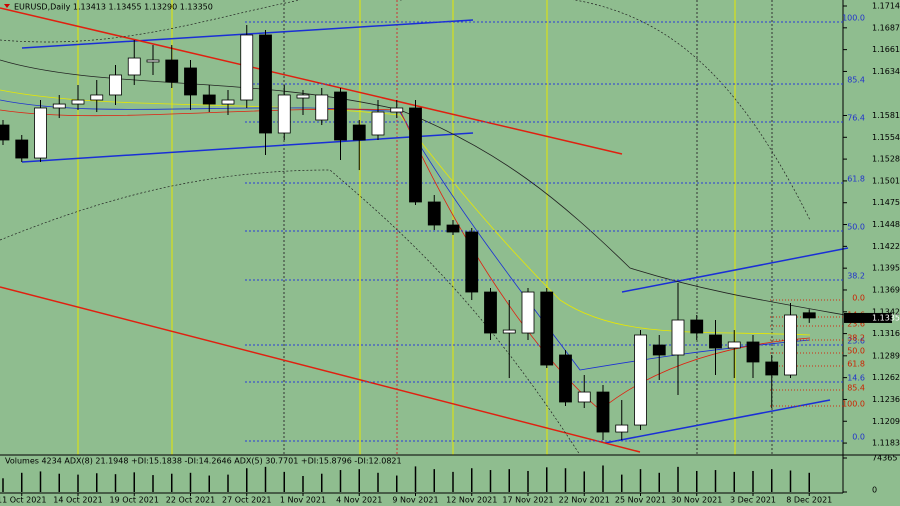 The height and width of the screenshot is (506, 900). What do you see at coordinates (886, 333) in the screenshot?
I see `y-tick-label: 1.13160` at bounding box center [886, 333].